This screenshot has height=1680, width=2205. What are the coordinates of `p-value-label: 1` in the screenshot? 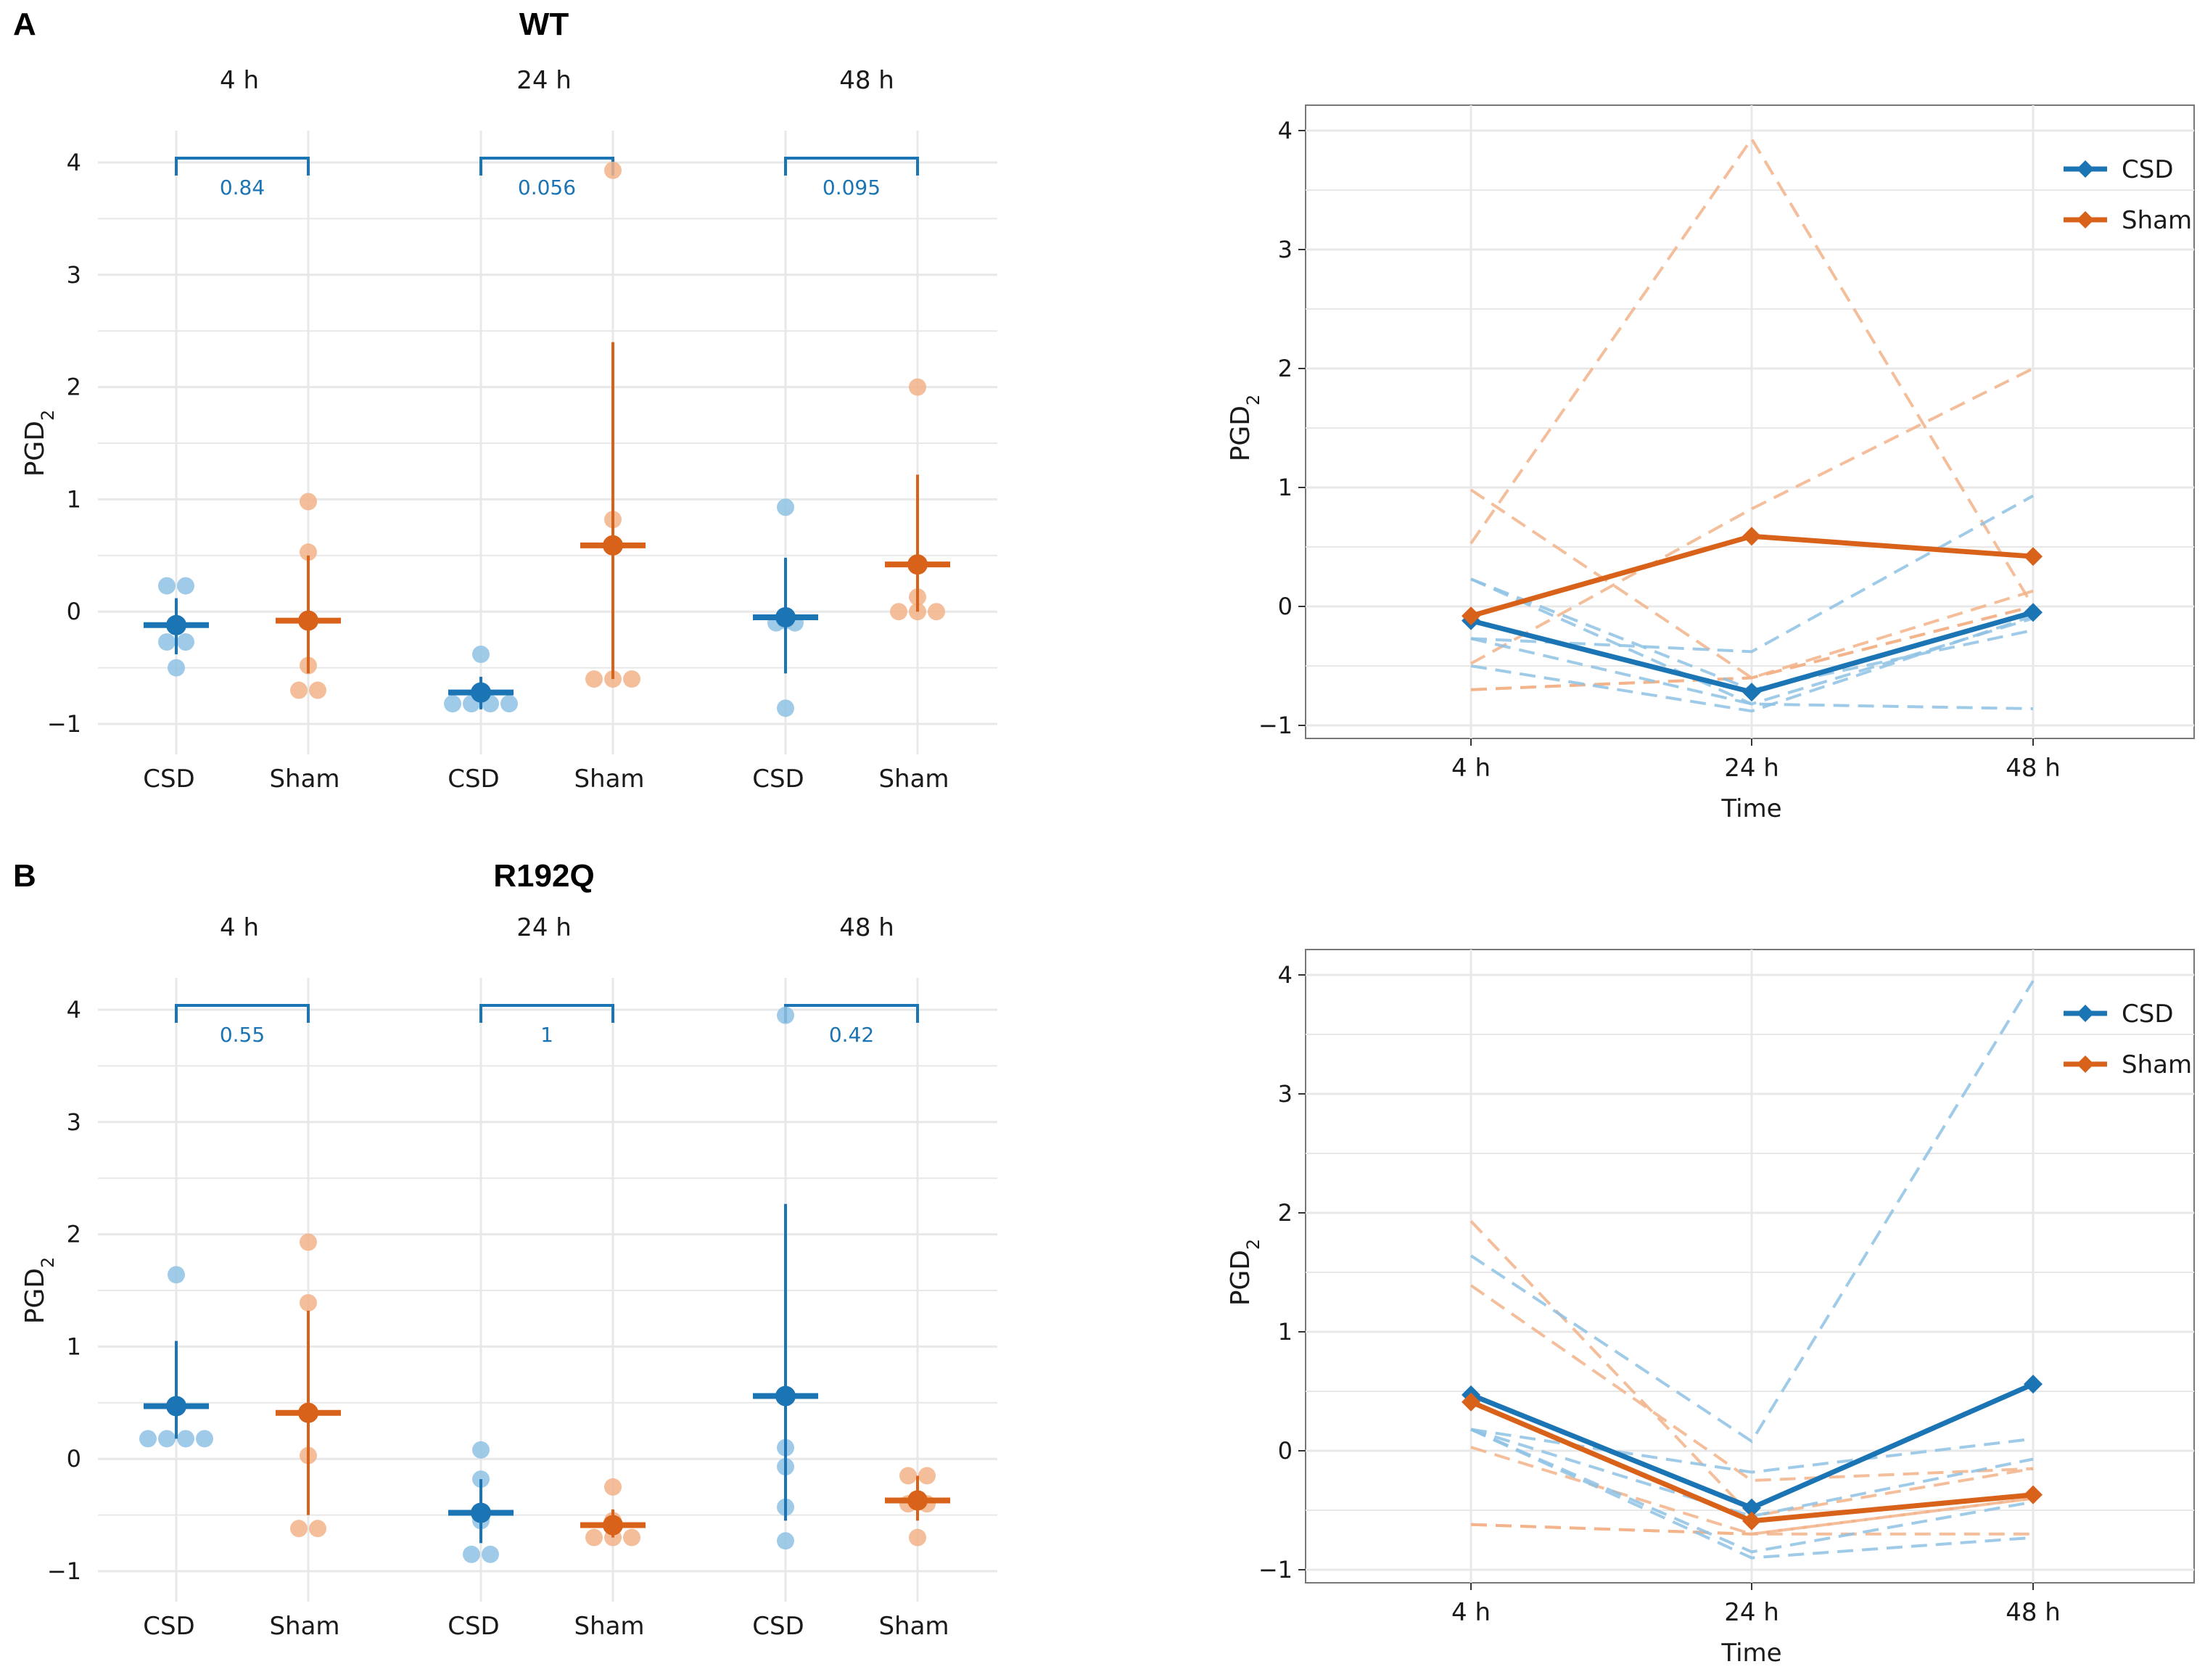 It's located at (546, 1035).